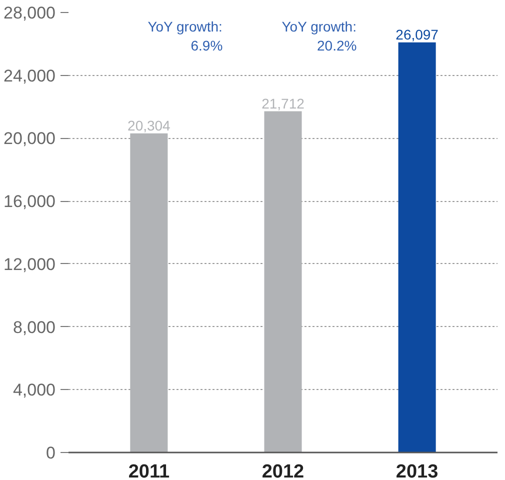  Describe the element at coordinates (185, 36) in the screenshot. I see `annotation: YoY growth: 6.9%` at that location.